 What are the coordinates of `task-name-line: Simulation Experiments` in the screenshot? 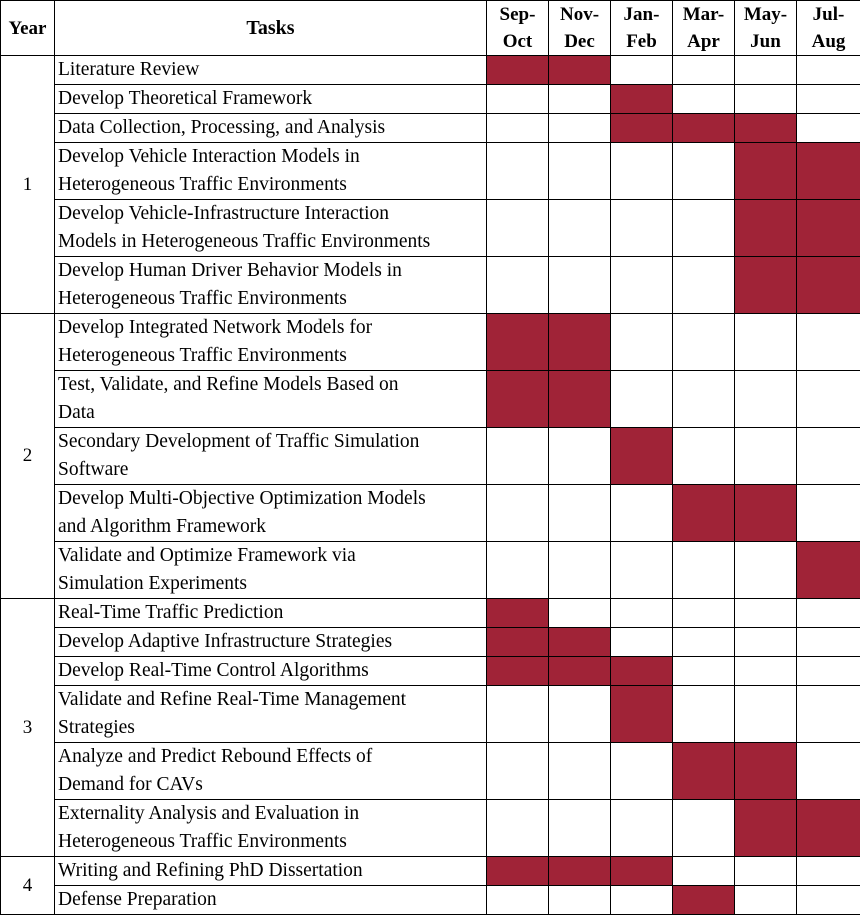 It's located at (152, 583).